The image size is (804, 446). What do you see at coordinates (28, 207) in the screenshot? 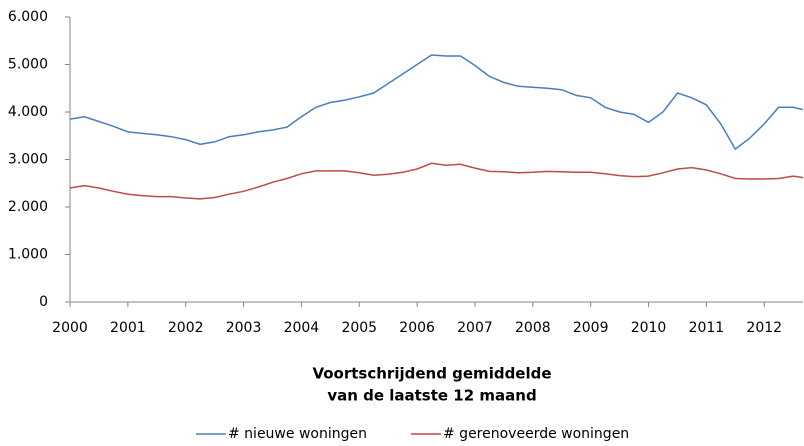
I see `y-tick-label: 2.000` at bounding box center [28, 207].